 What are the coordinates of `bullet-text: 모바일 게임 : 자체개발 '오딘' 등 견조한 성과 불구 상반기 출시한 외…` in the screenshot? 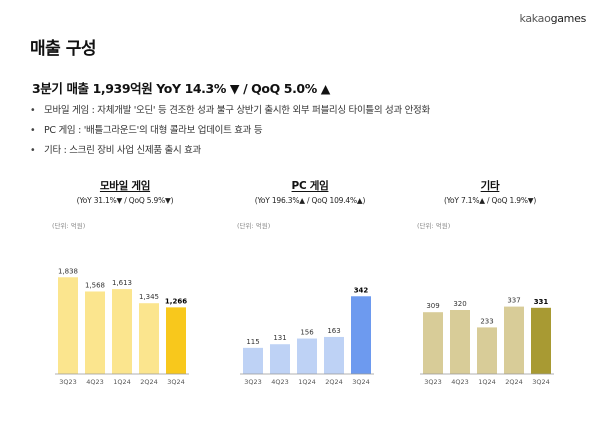 It's located at (237, 110).